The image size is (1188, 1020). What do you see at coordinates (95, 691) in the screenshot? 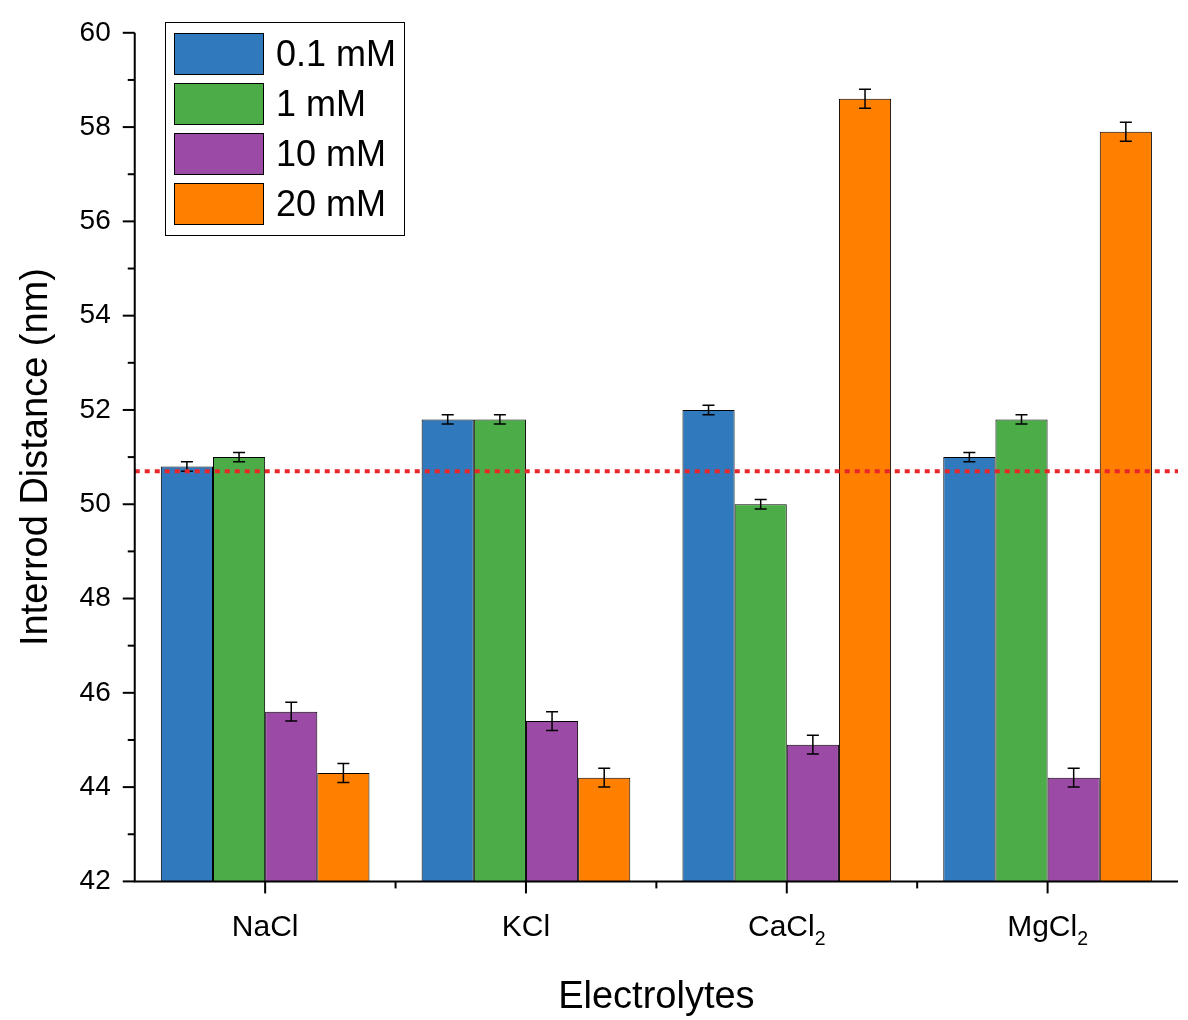
I see `y-tick-label: 46` at bounding box center [95, 691].